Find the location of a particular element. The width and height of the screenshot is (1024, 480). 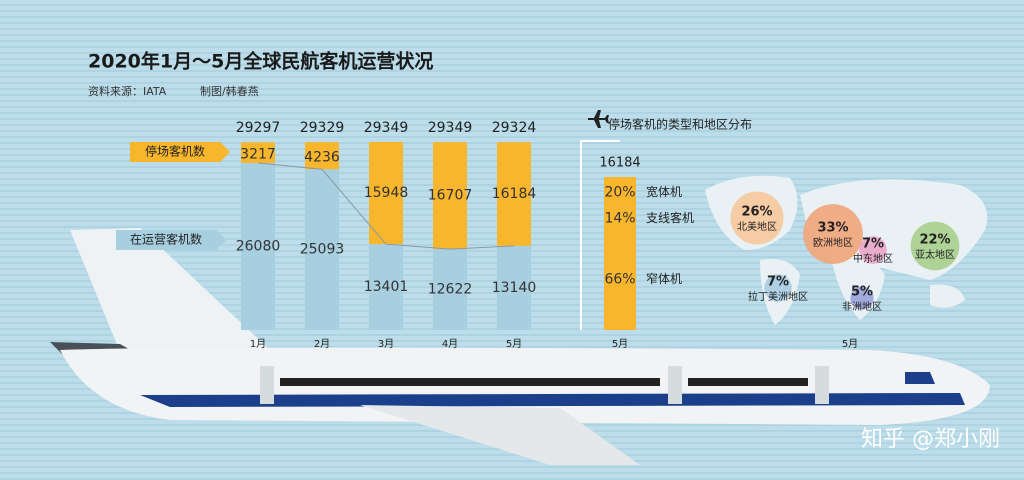

segment-name: 宽体机 is located at coordinates (664, 191).